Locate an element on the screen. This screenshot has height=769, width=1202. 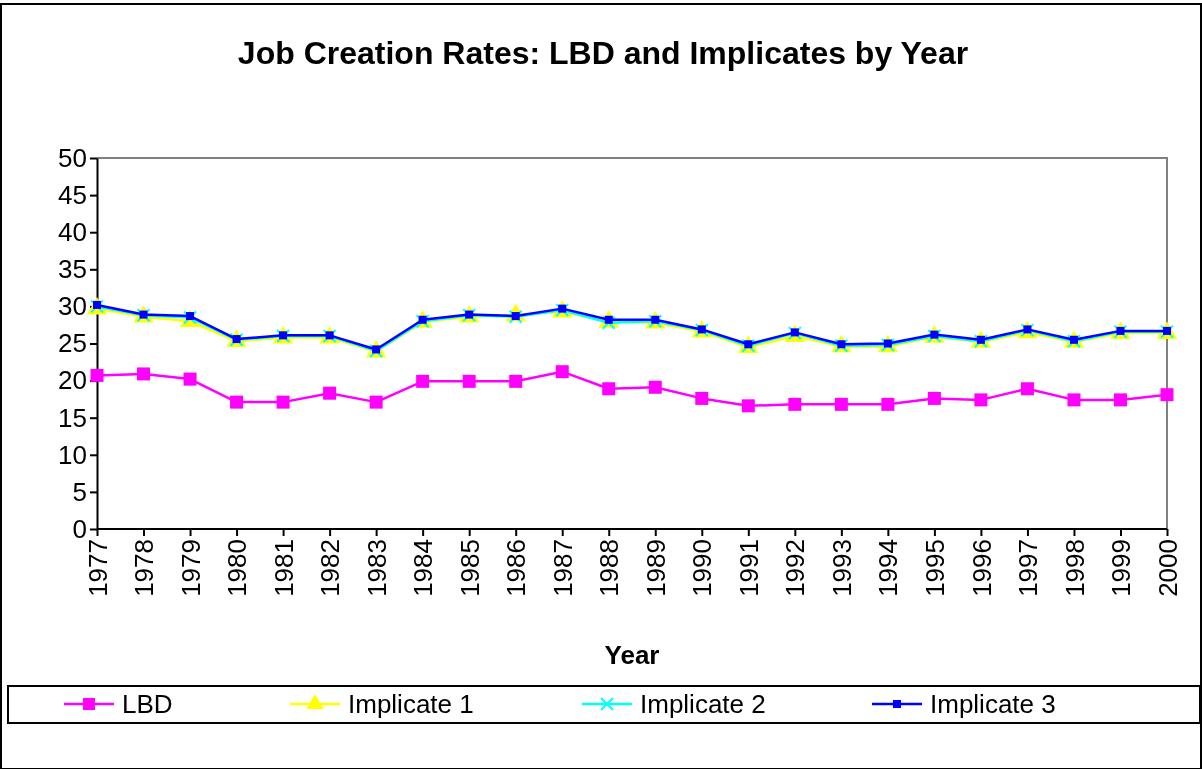
x-tick-label: 1983 is located at coordinates (376, 568).